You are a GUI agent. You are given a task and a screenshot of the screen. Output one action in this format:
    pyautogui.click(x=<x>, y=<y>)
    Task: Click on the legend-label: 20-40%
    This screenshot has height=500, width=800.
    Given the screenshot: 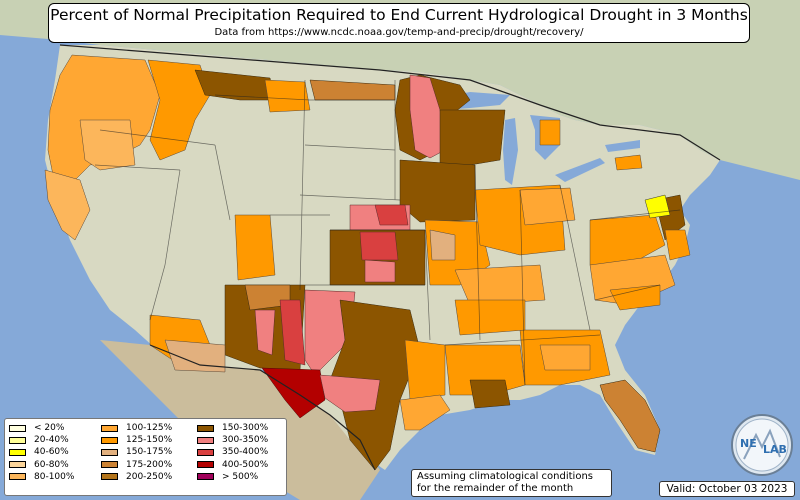 What is the action you would take?
    pyautogui.click(x=51, y=440)
    